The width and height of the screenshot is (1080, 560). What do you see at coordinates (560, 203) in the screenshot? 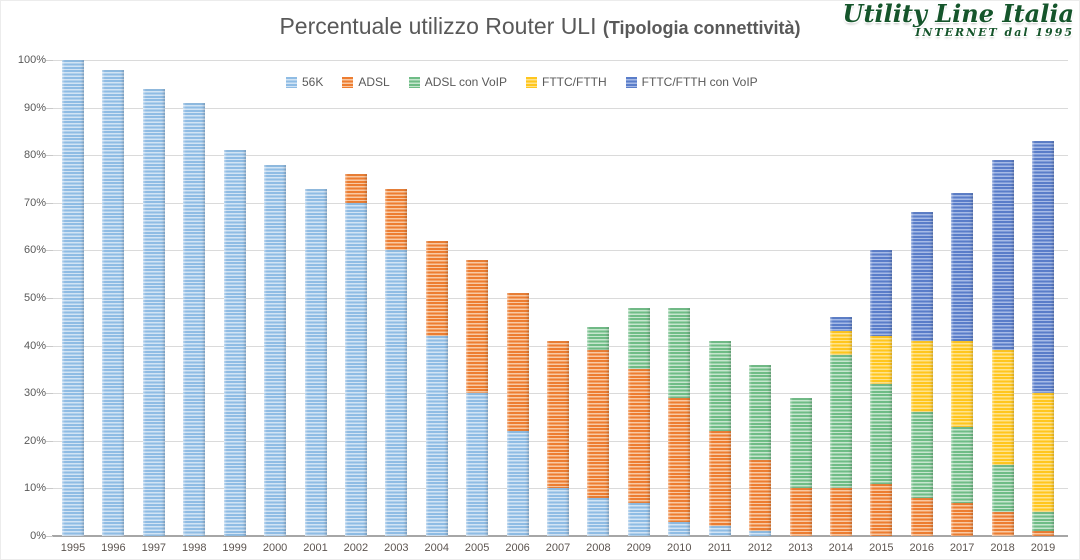
I see `gridline-70%` at bounding box center [560, 203].